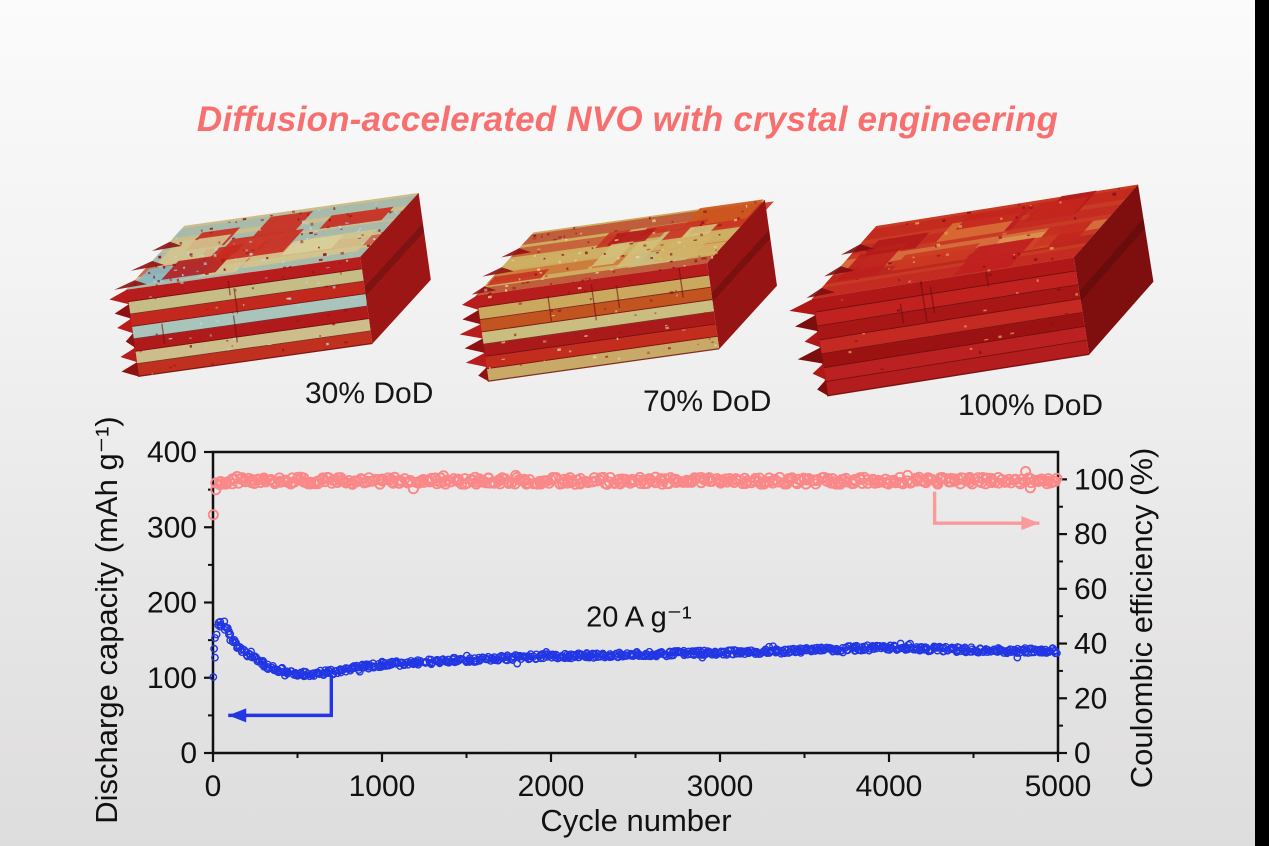 The height and width of the screenshot is (846, 1269). I want to click on x-tick-label: 0, so click(213, 786).